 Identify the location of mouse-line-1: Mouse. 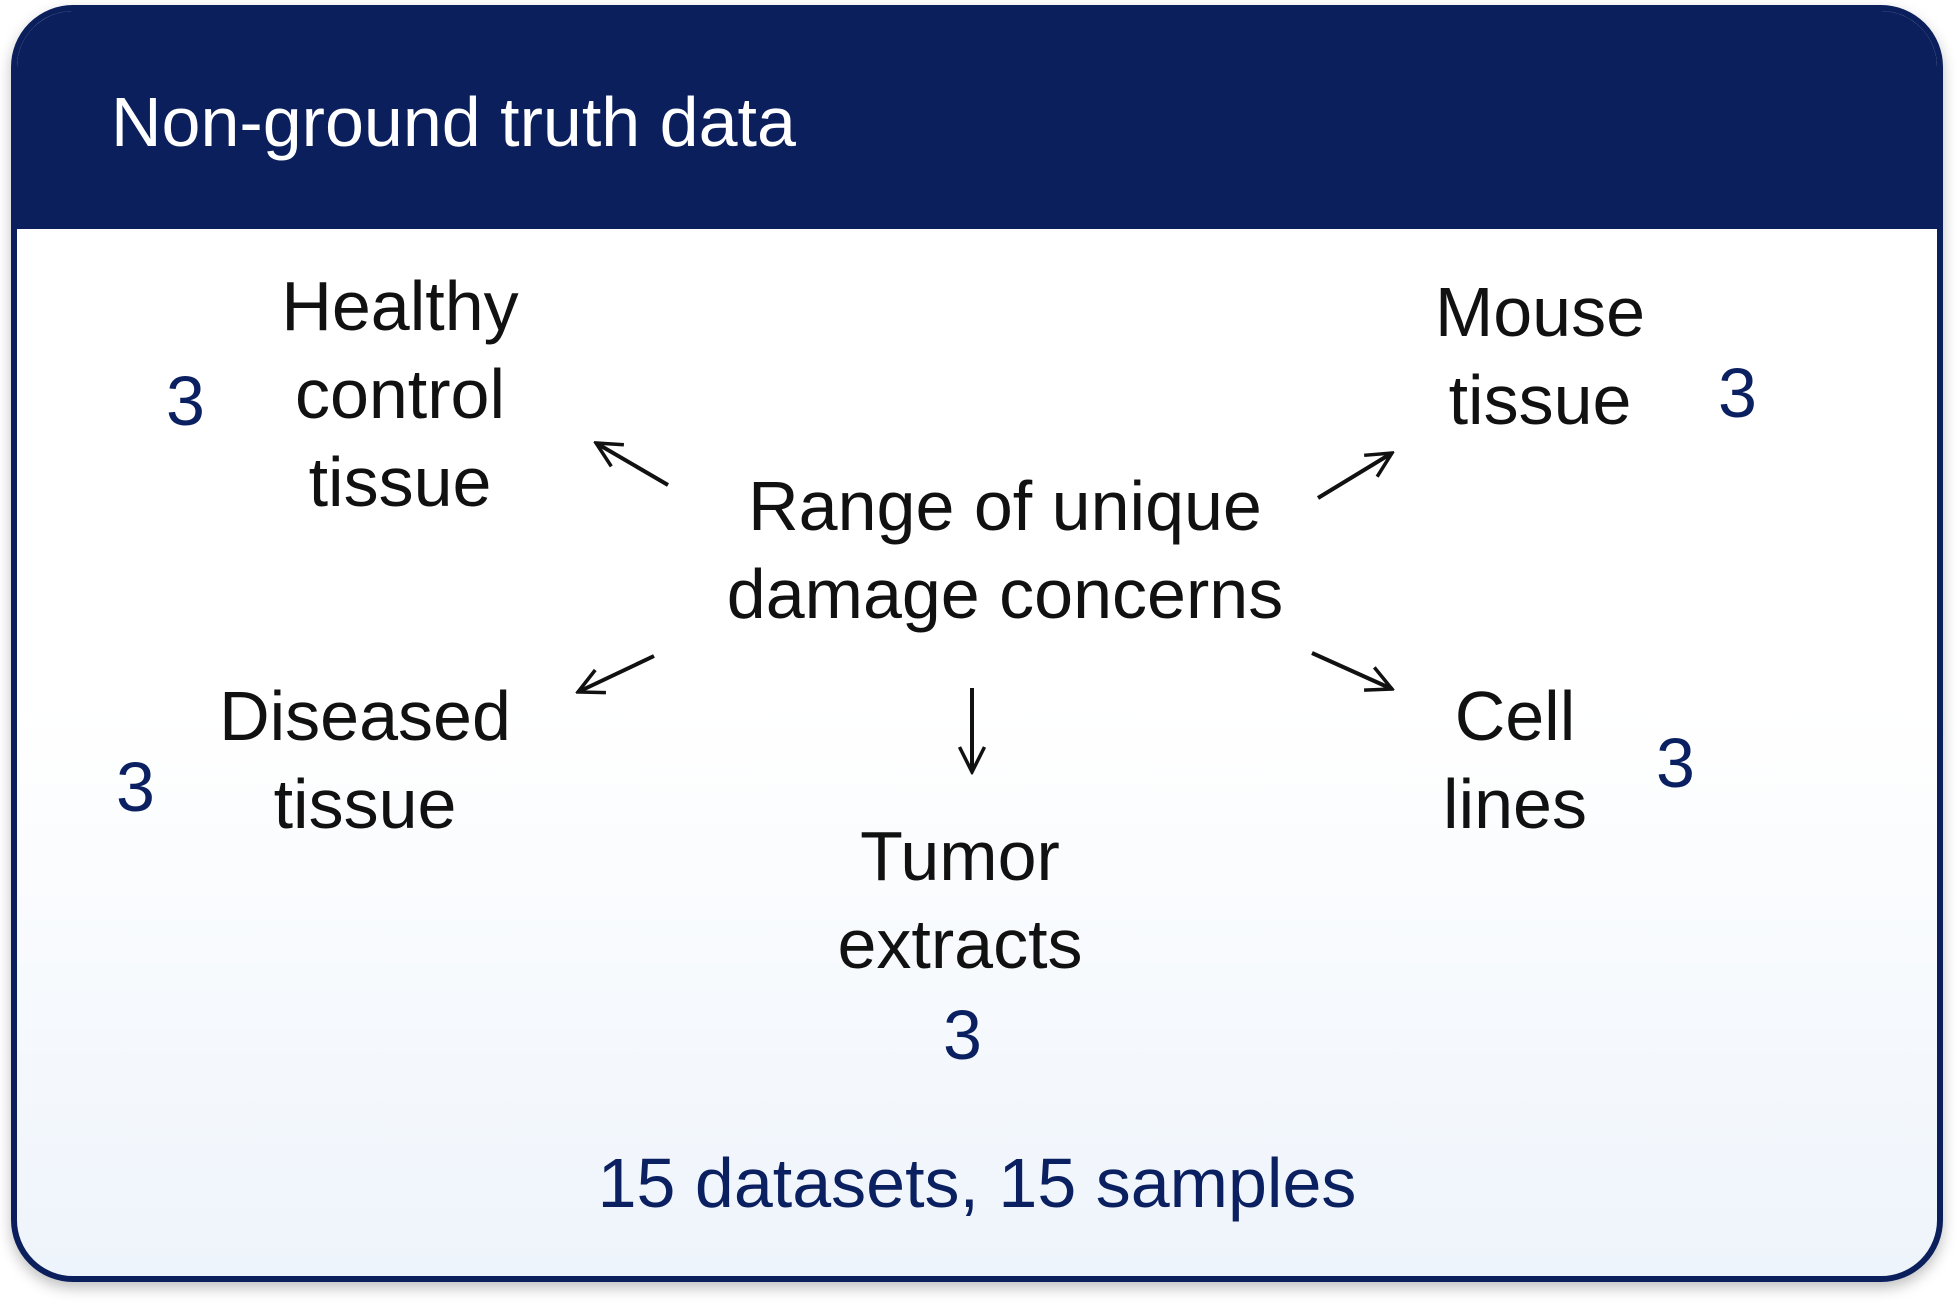
(1540, 312).